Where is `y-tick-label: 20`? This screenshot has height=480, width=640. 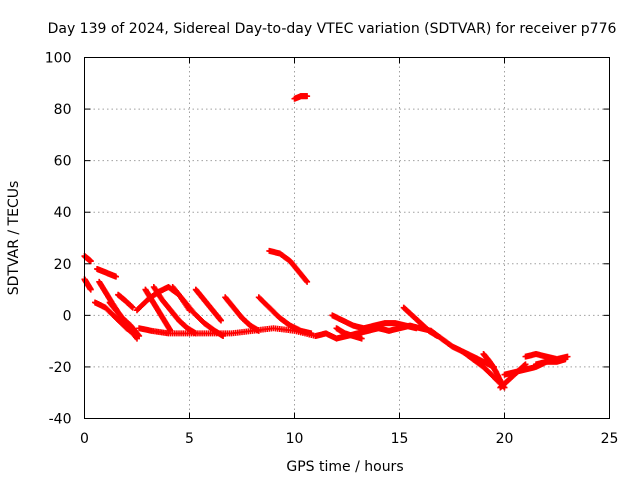
y-tick-label: 20 is located at coordinates (63, 265).